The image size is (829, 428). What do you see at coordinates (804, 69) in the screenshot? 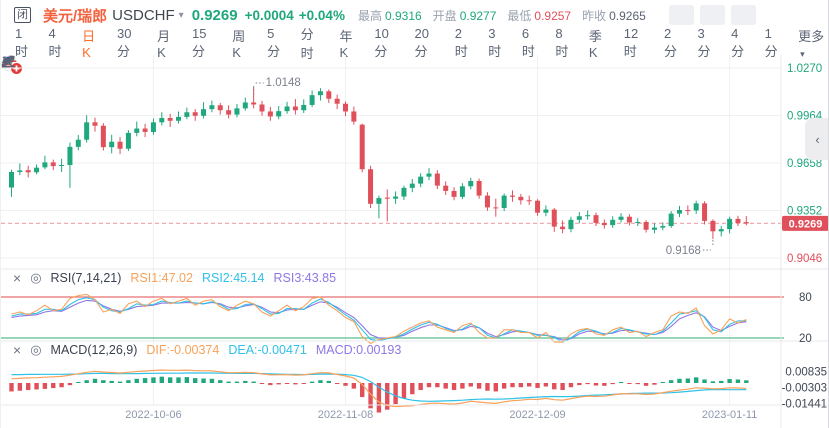
I see `svg-text: 1.0270` at bounding box center [804, 69].